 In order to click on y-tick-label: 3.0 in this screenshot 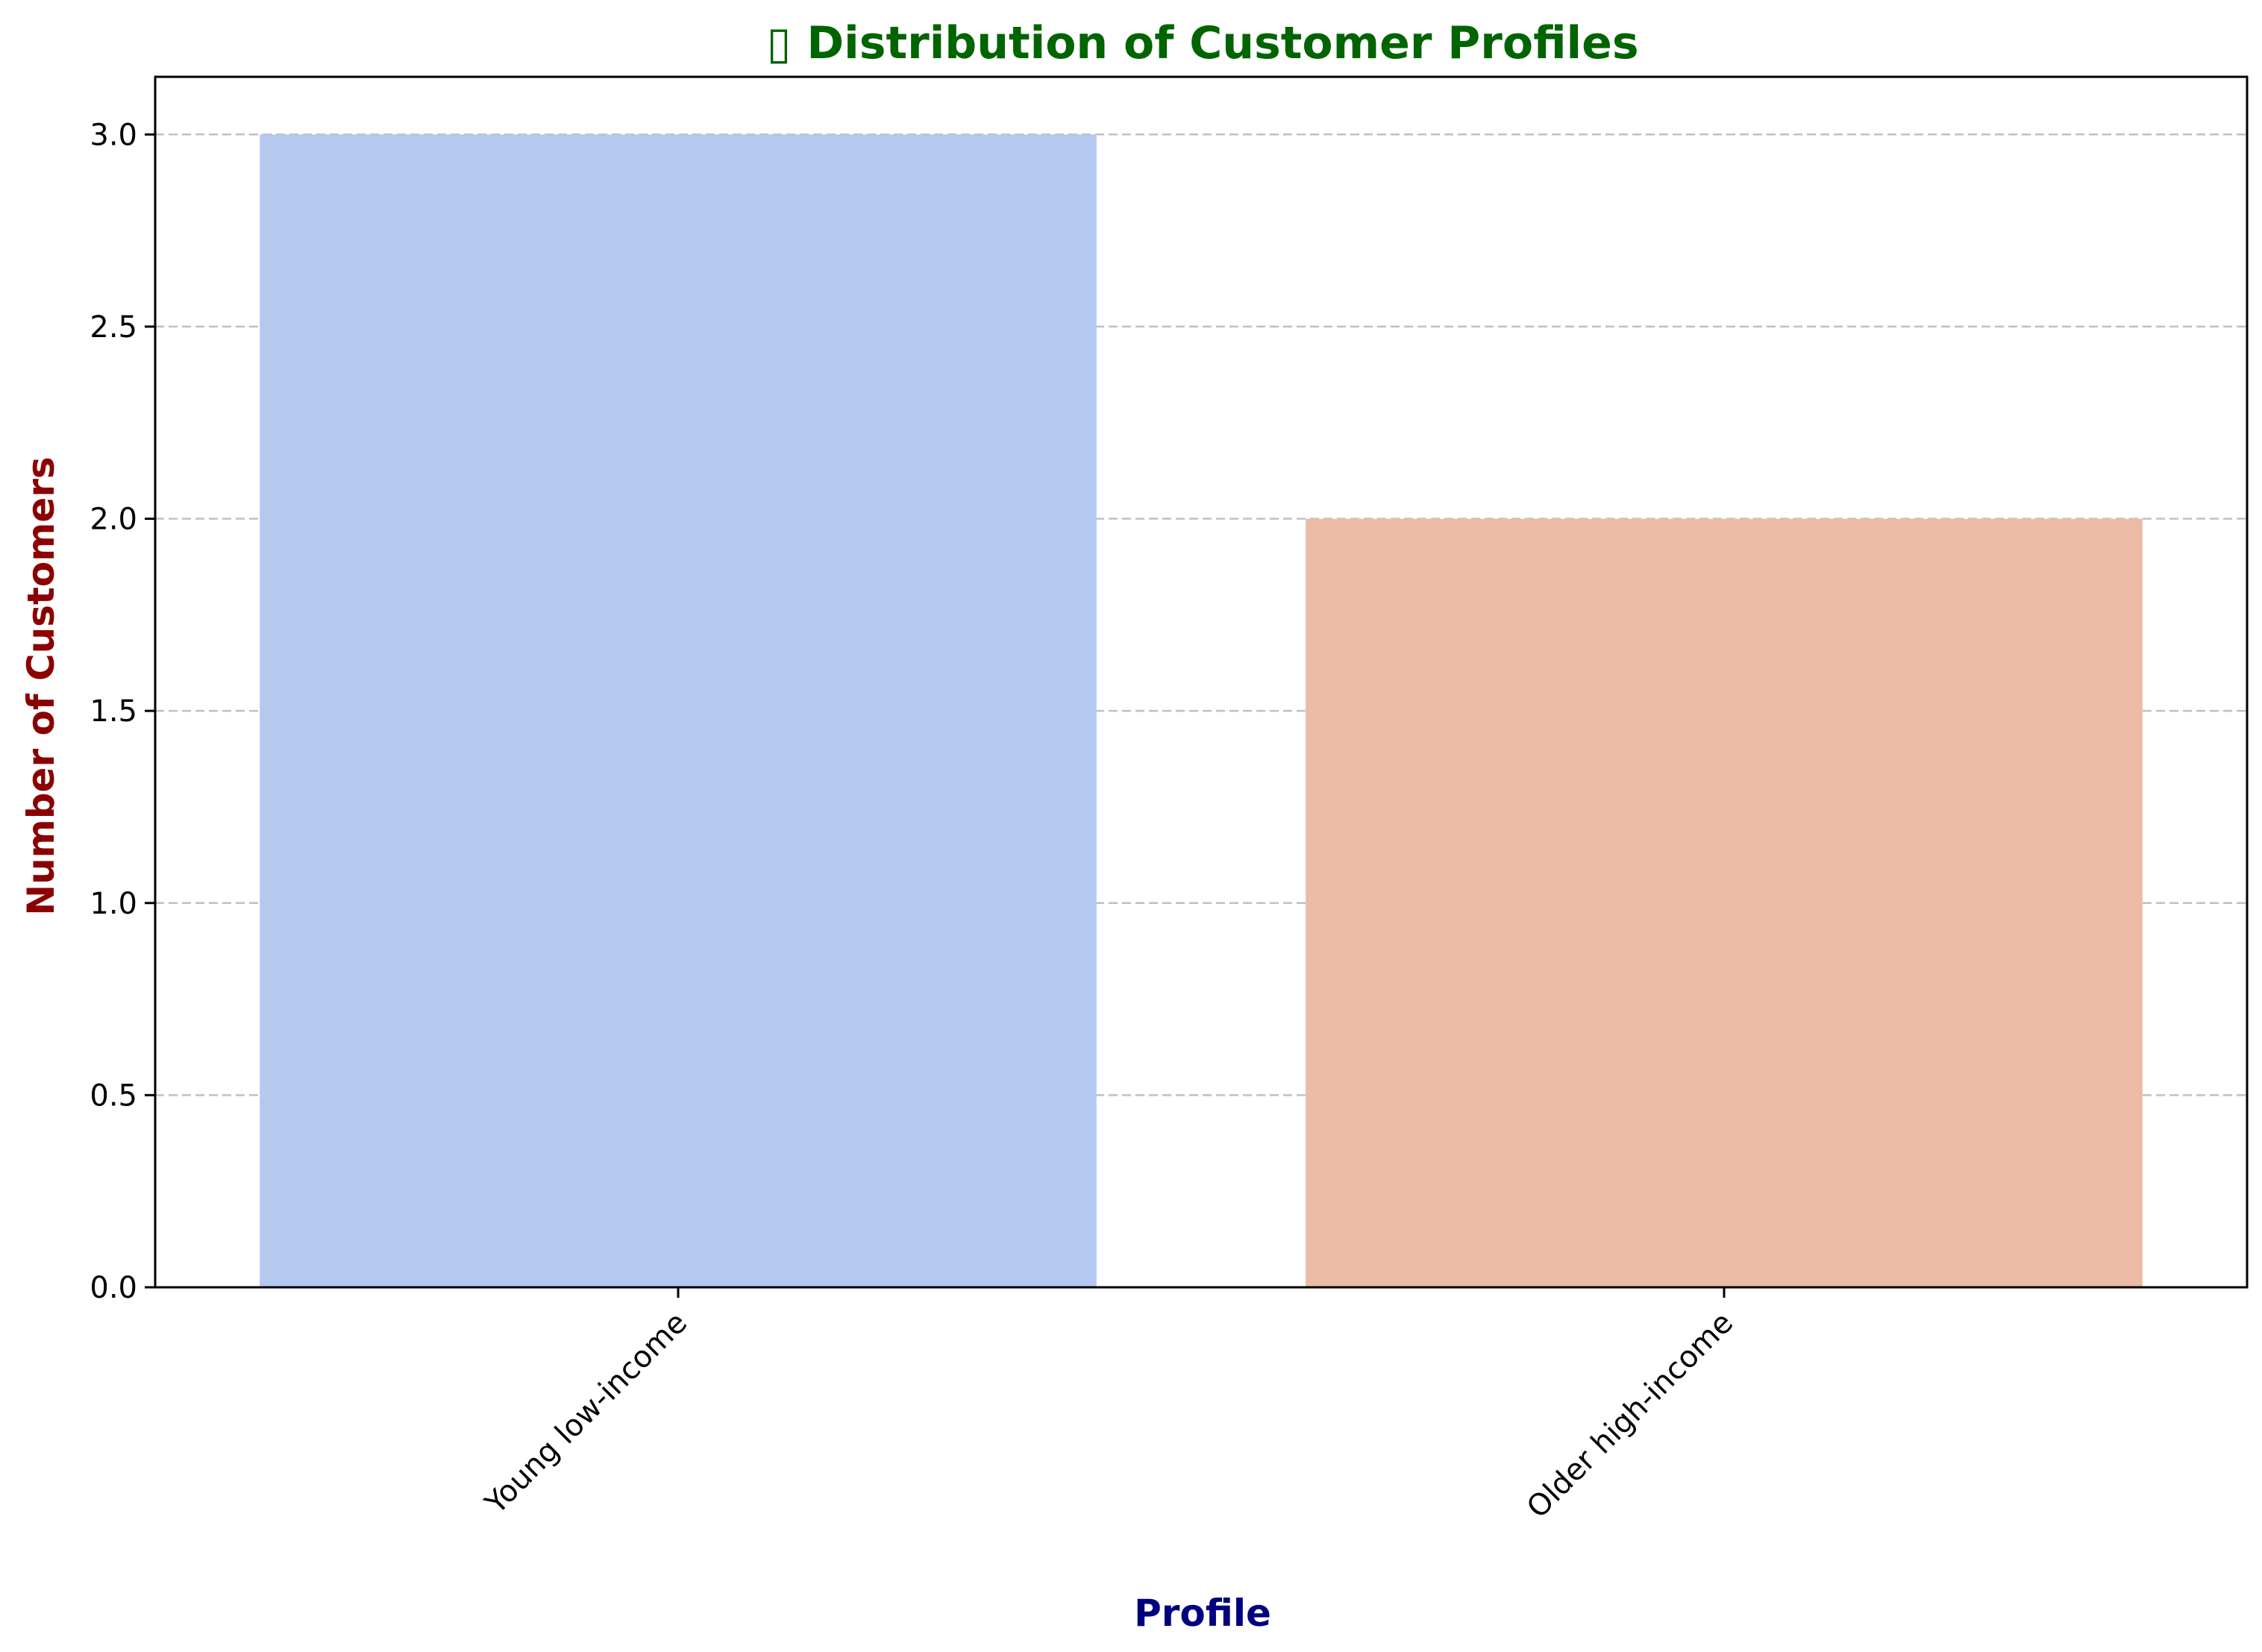, I will do `click(114, 135)`.